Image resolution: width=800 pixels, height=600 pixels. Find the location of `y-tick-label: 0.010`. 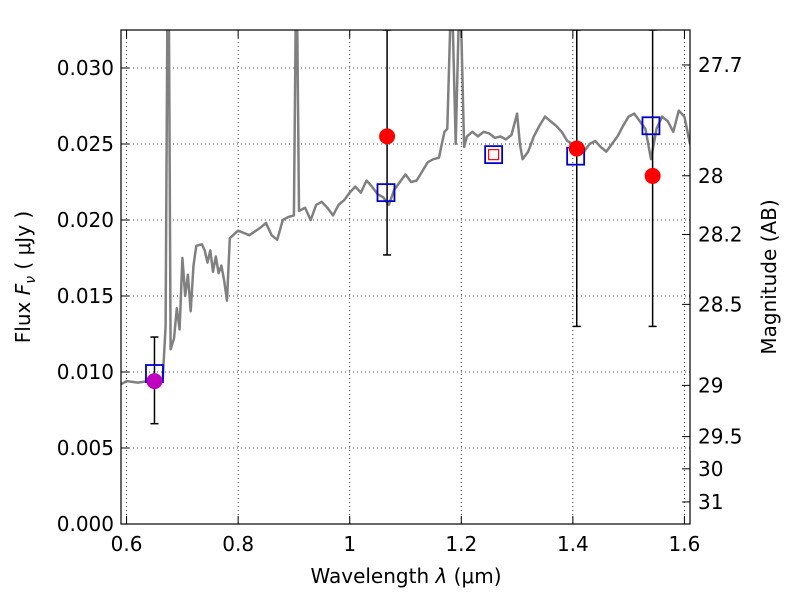

y-tick-label: 0.010 is located at coordinates (85, 372).